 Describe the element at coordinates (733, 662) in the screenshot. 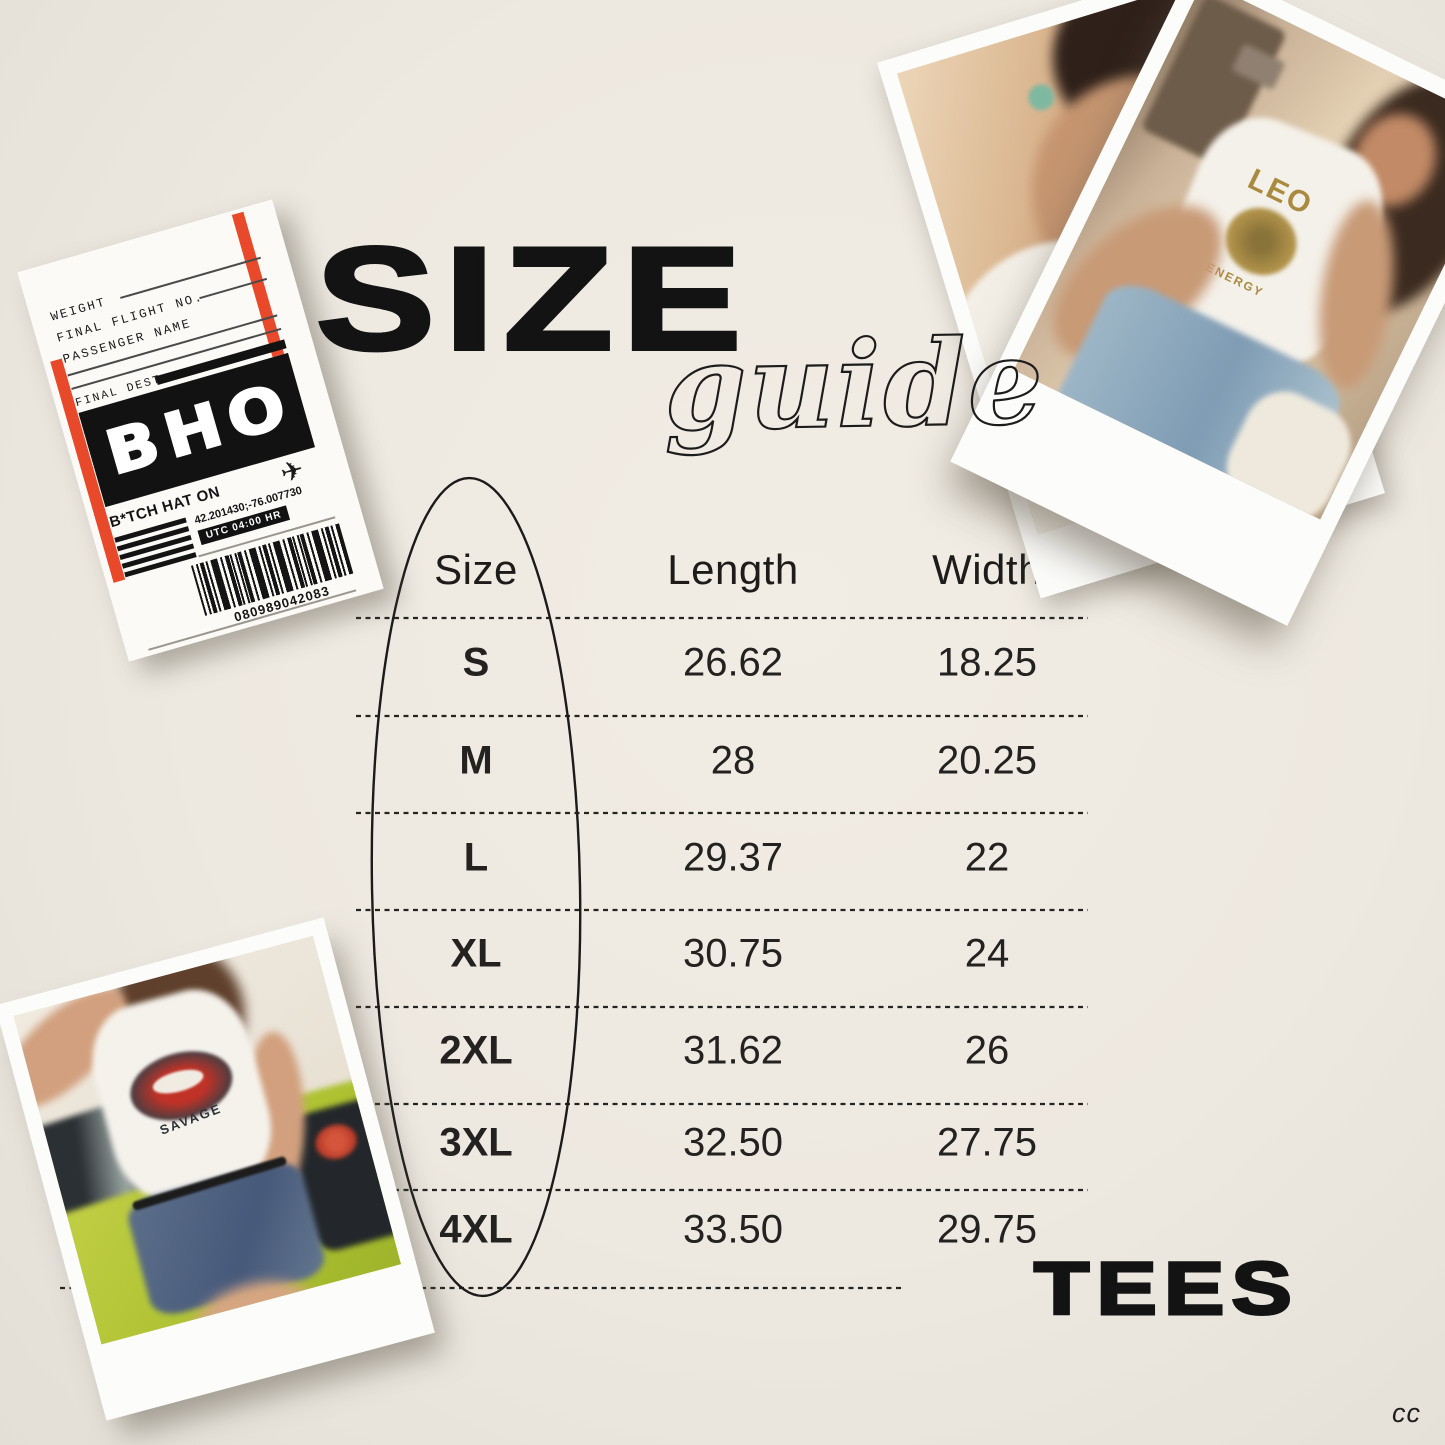

I see `length-value: 26.62` at that location.